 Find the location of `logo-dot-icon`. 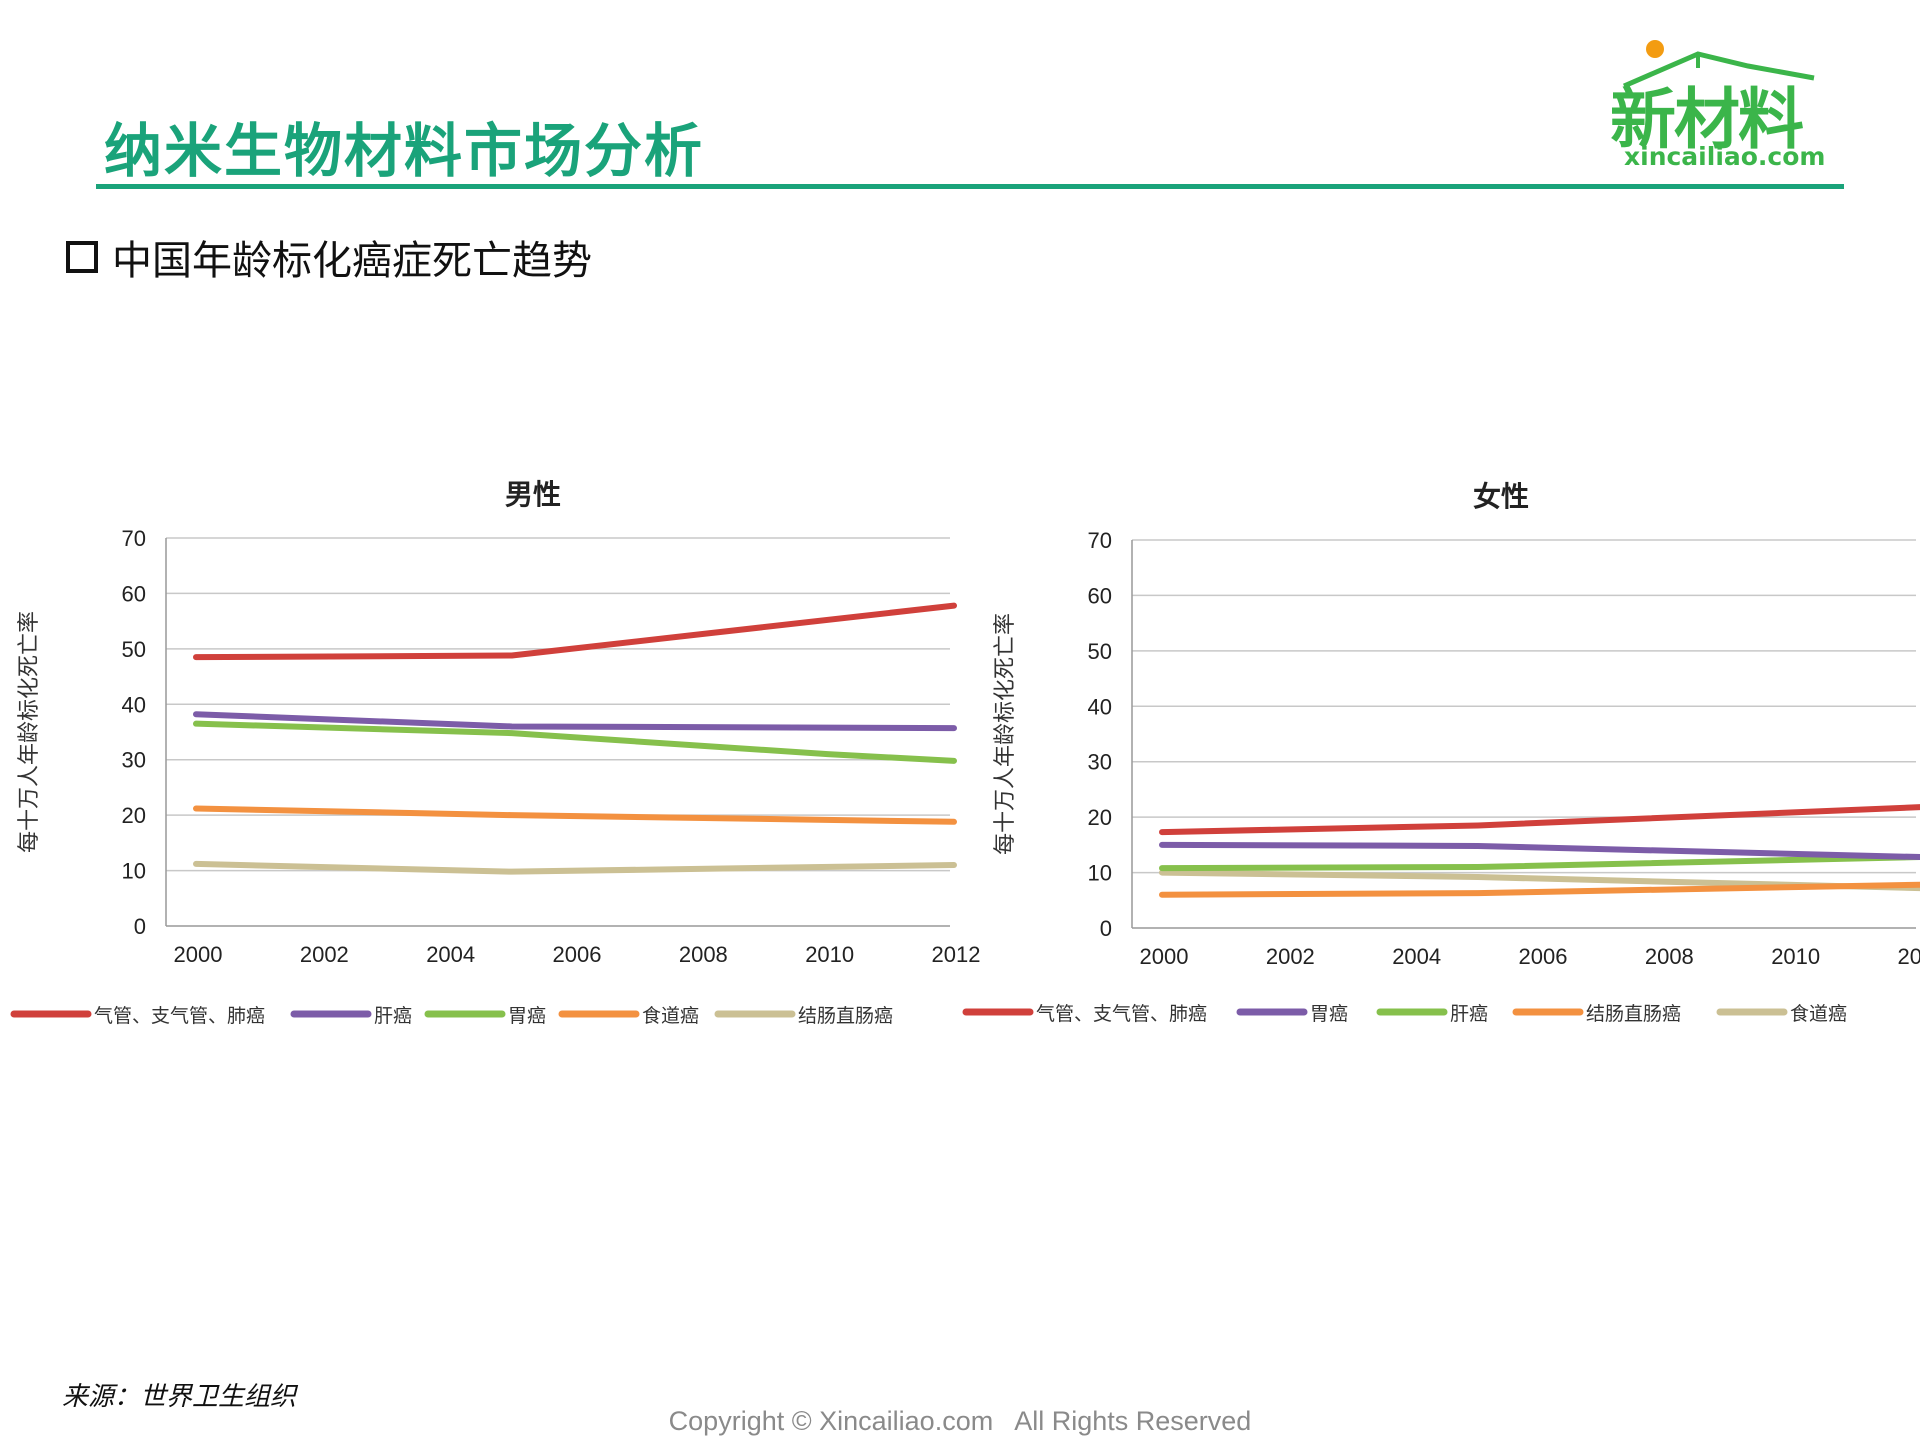

logo-dot-icon is located at coordinates (1655, 49).